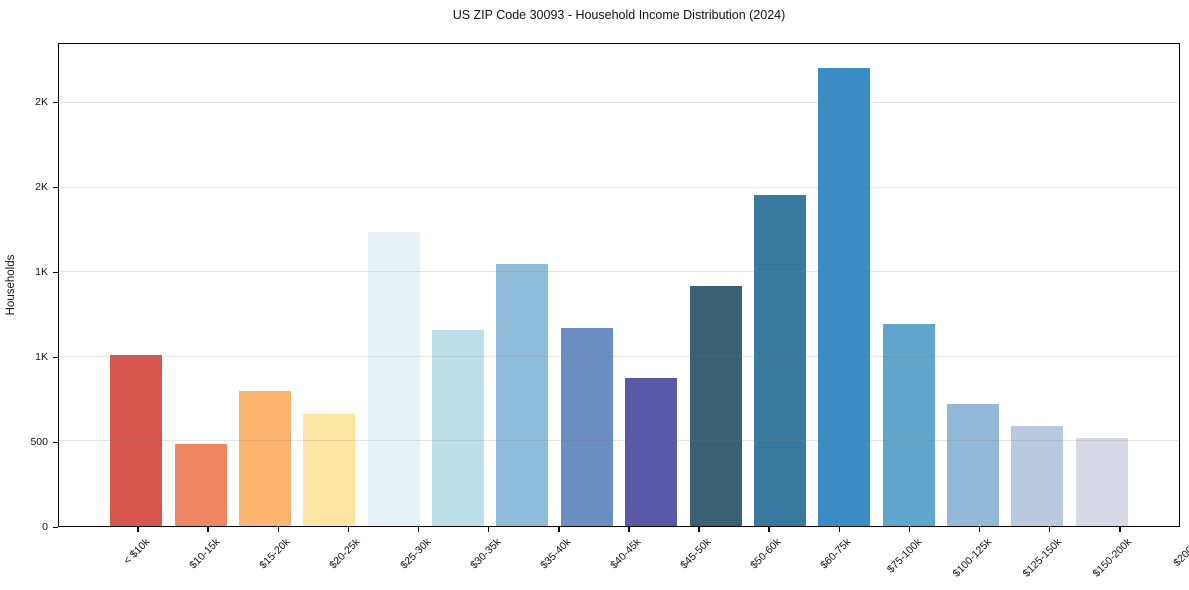 This screenshot has height=590, width=1189. I want to click on bar-40-45k, so click(586, 427).